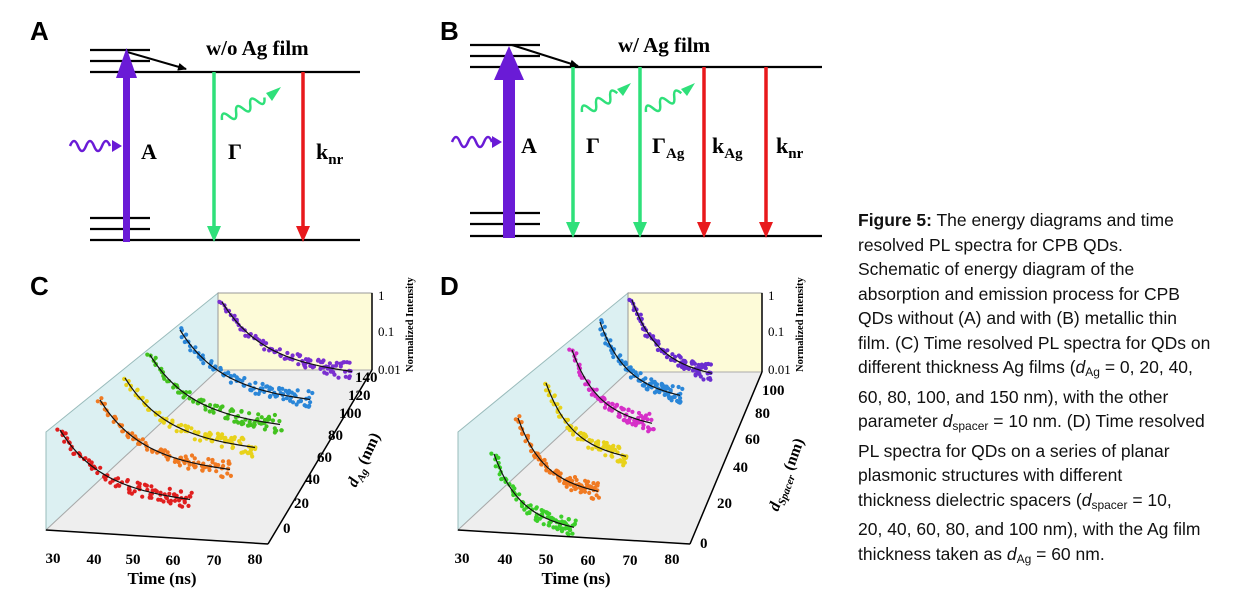  What do you see at coordinates (94, 560) in the screenshot?
I see `svg-text: 40` at bounding box center [94, 560].